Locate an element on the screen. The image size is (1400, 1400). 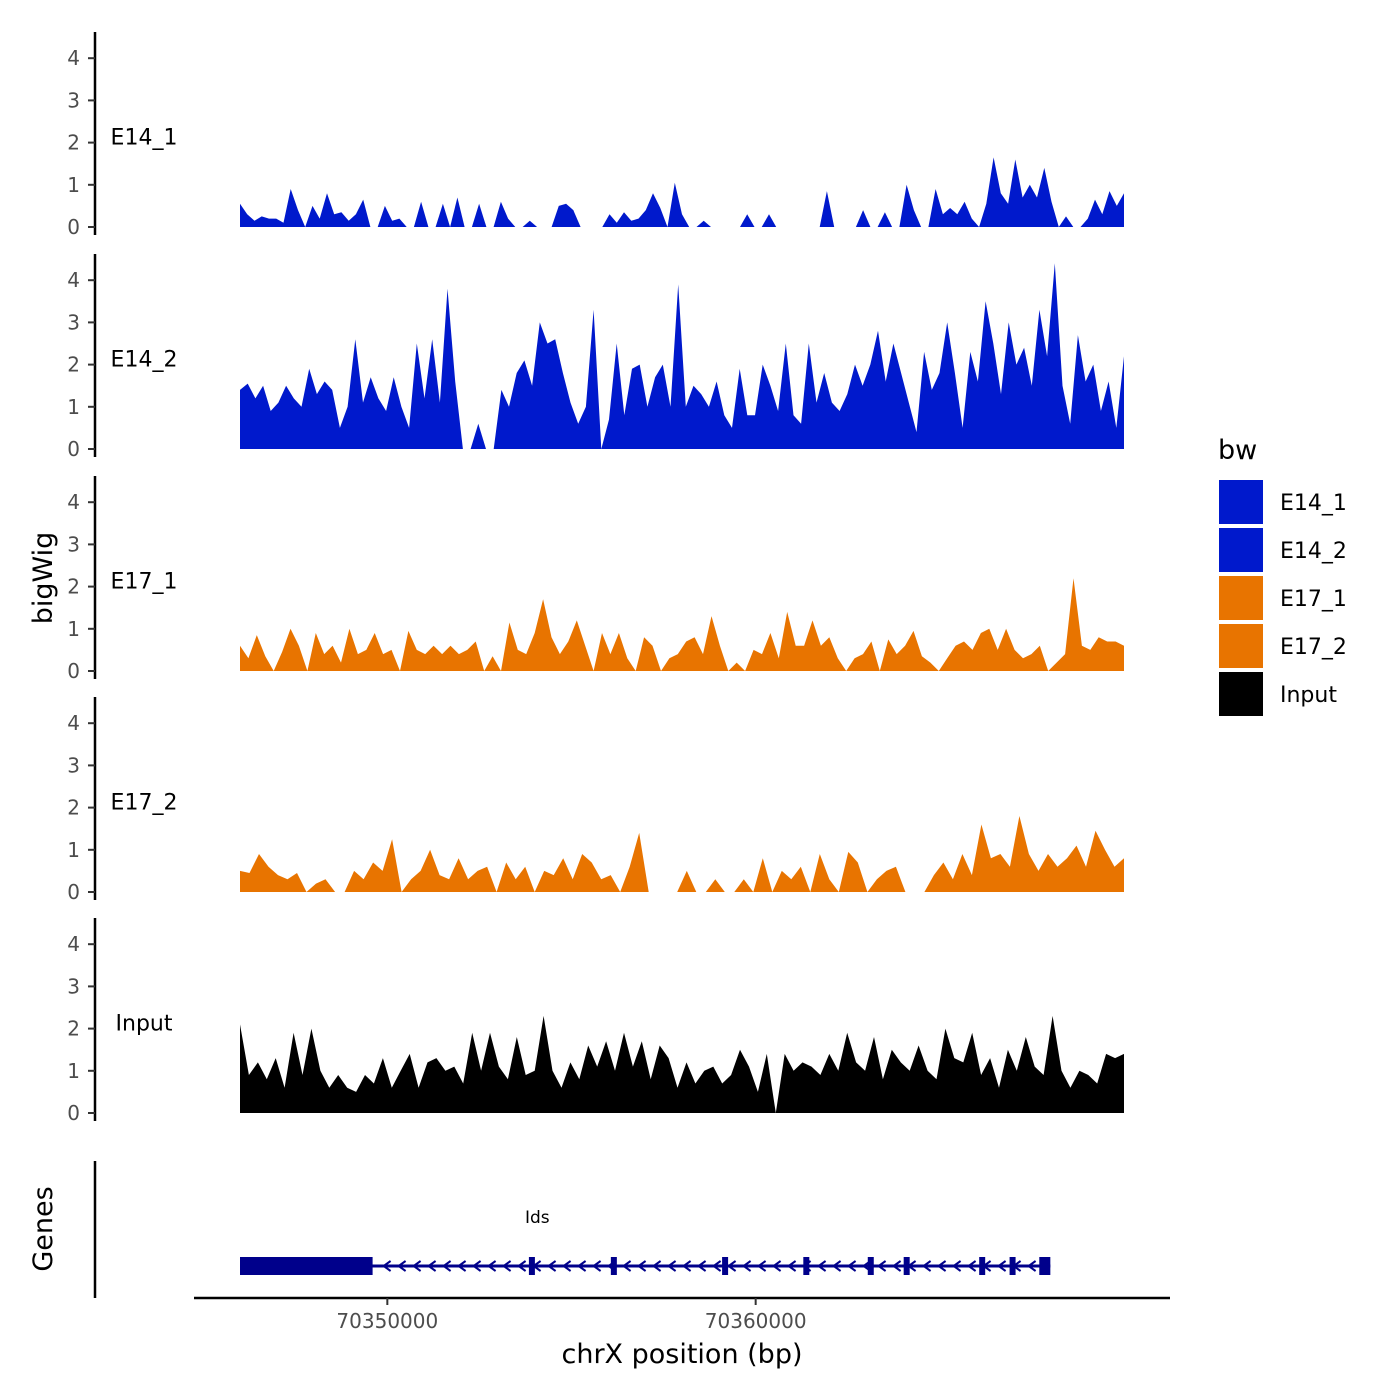
x-tick-label: 70350000 is located at coordinates (387, 1321).